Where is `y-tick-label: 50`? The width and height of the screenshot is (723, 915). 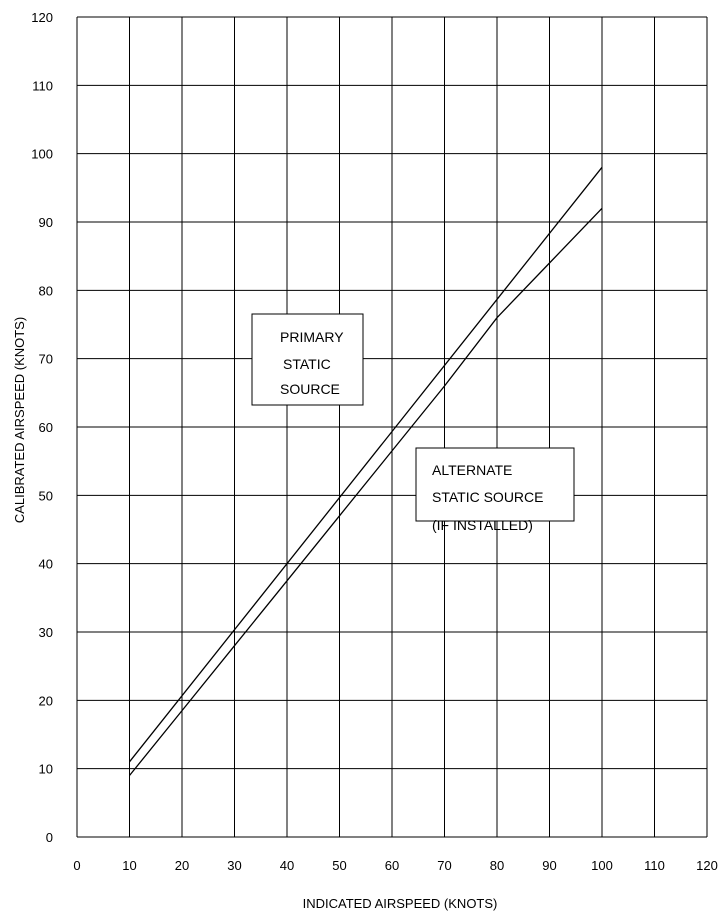 y-tick-label: 50 is located at coordinates (46, 495).